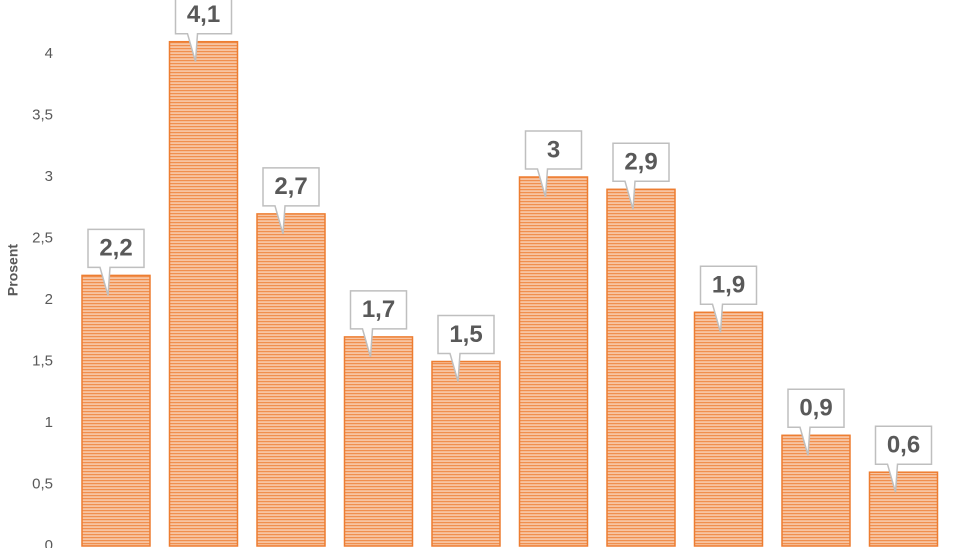  I want to click on value-label: 1,5, so click(465, 334).